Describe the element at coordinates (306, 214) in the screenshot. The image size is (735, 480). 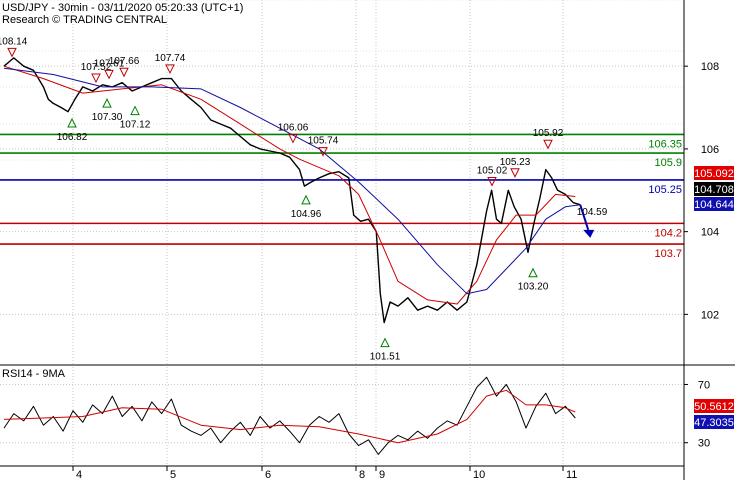
I see `swing-label: 104.96` at that location.